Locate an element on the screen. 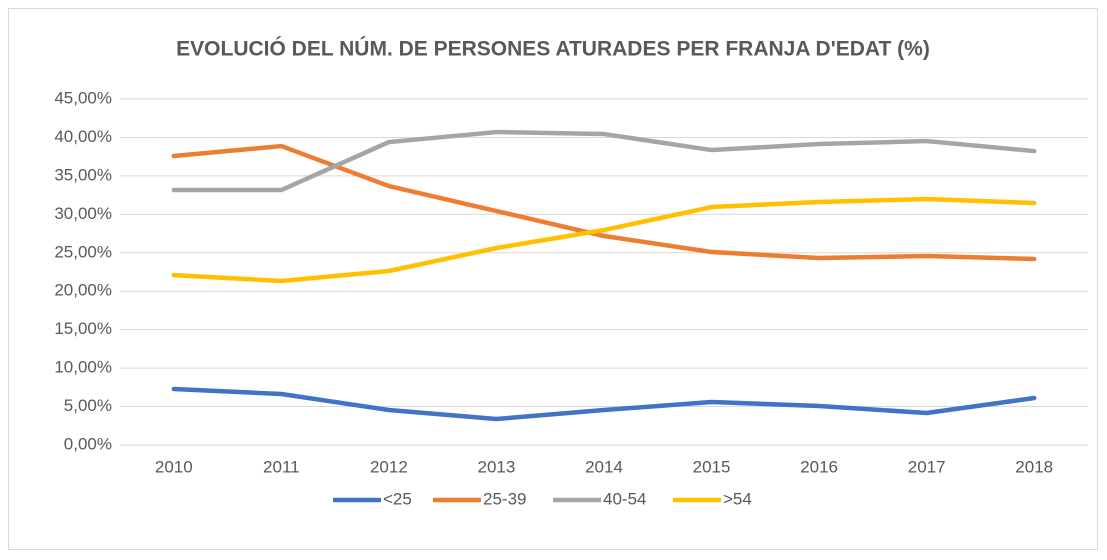 The width and height of the screenshot is (1107, 560). x-tick-label: 2013 is located at coordinates (497, 466).